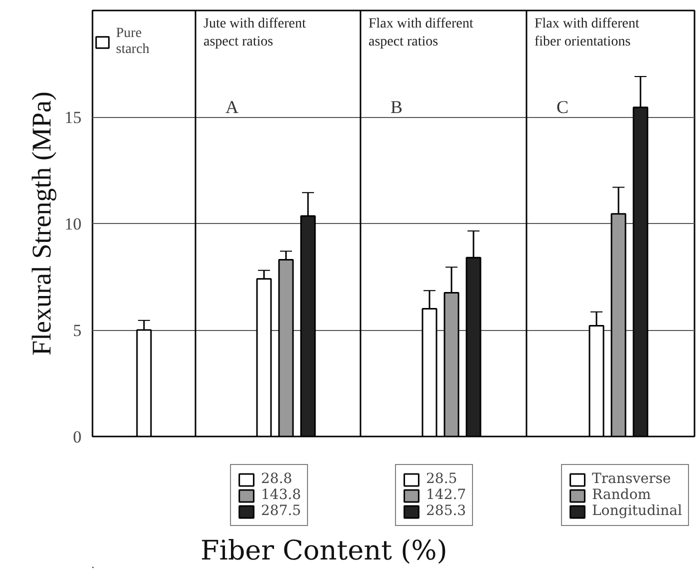  What do you see at coordinates (446, 495) in the screenshot?
I see `legend-label: 142.7` at bounding box center [446, 495].